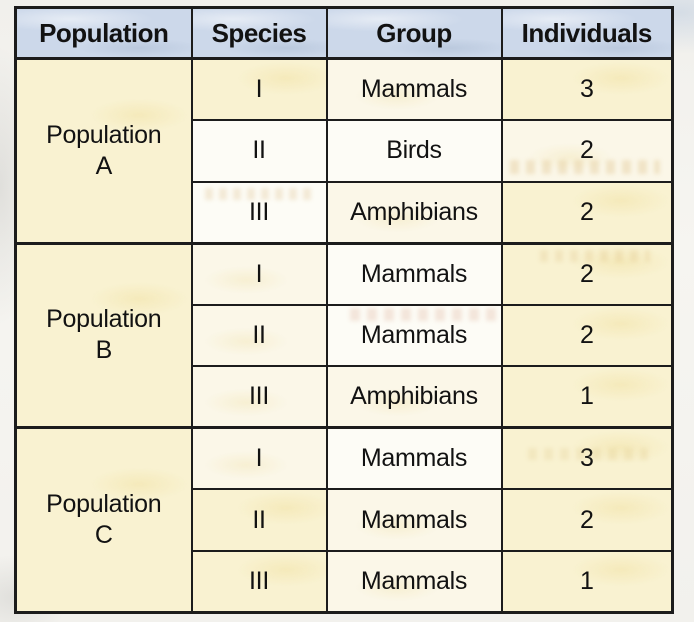 The width and height of the screenshot is (694, 622). What do you see at coordinates (104, 503) in the screenshot?
I see `population-c-label-line1: Population` at bounding box center [104, 503].